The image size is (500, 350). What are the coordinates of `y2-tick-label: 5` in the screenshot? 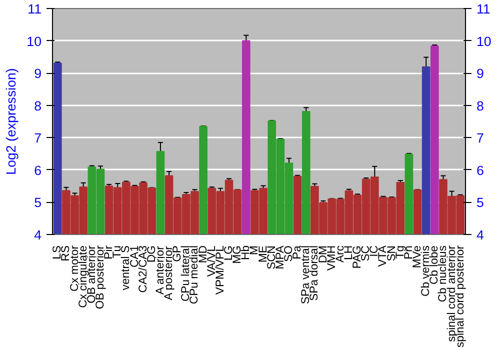 It's located at (480, 202).